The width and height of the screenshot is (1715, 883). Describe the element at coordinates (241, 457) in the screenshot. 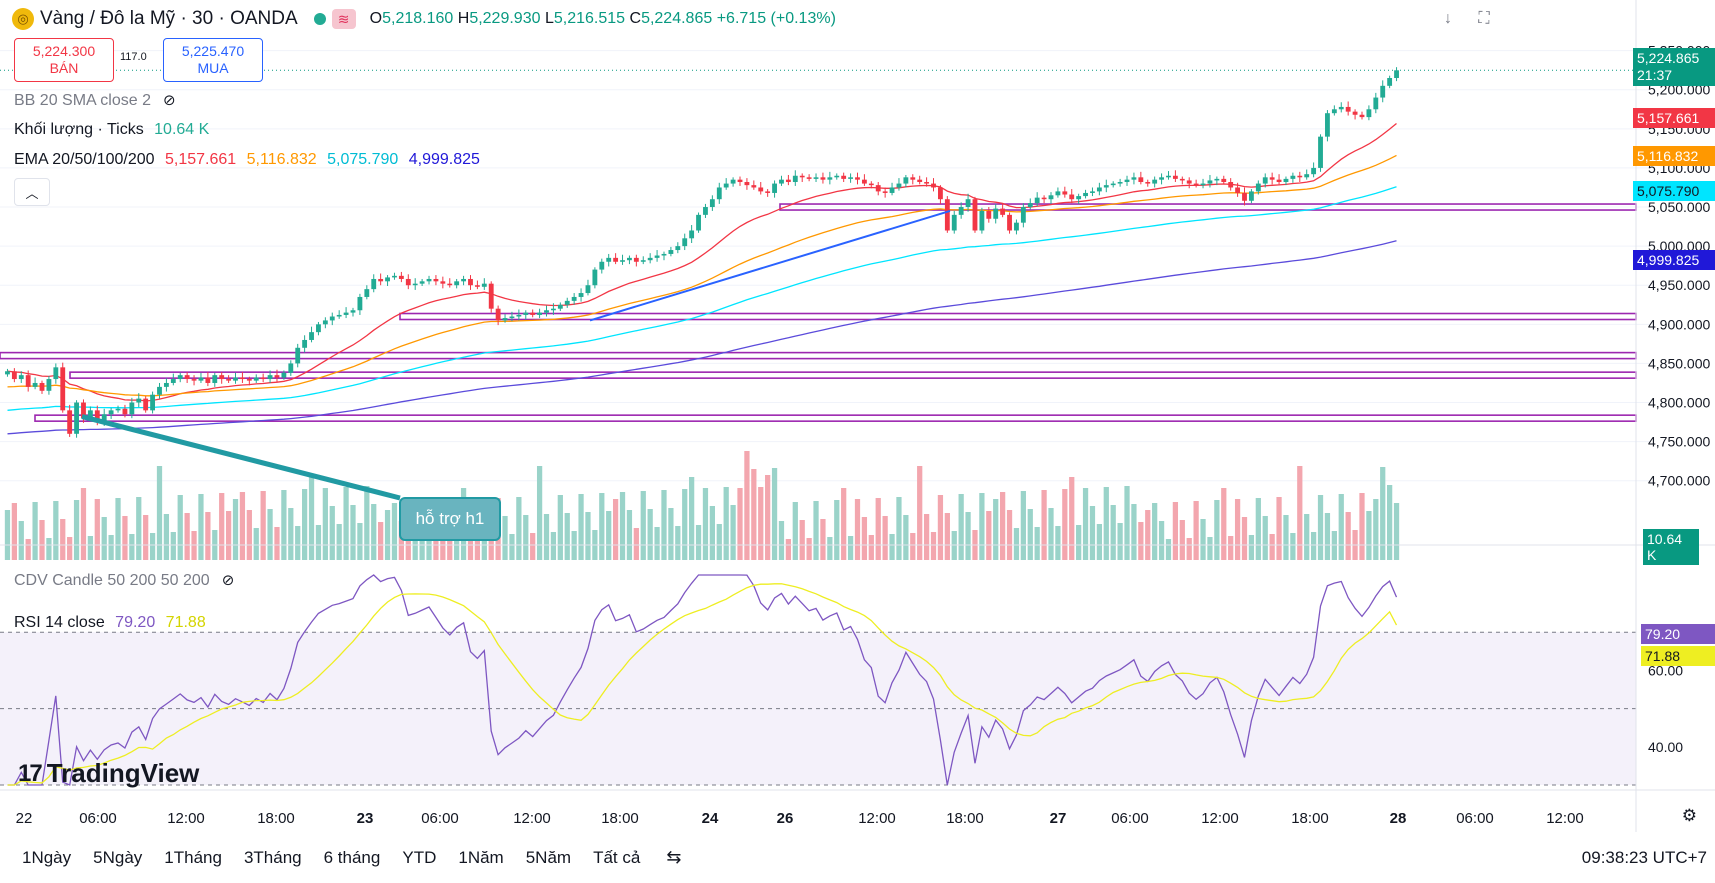

I see `callout-pointer` at that location.